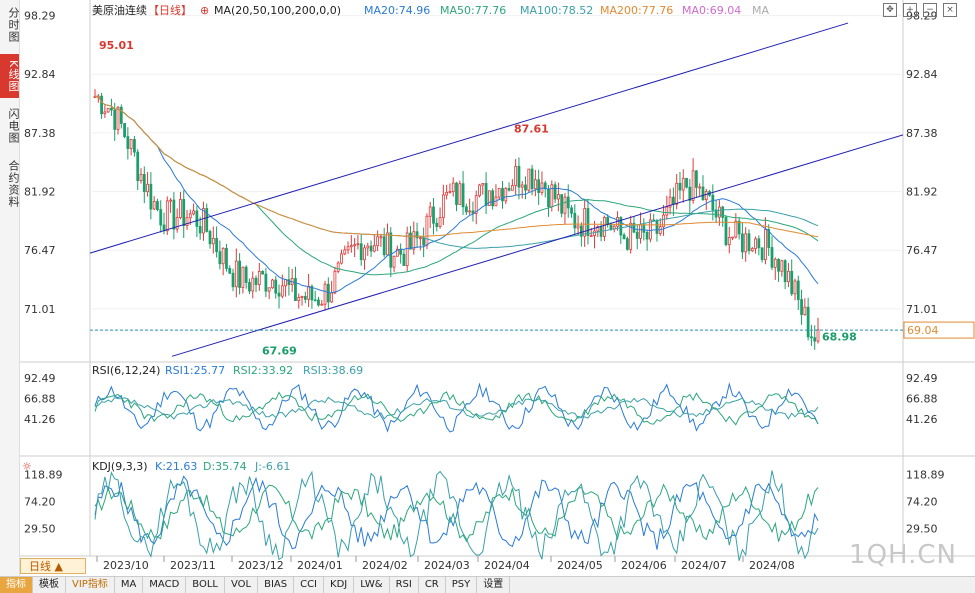  What do you see at coordinates (129, 585) in the screenshot?
I see `toolbar-tab-3: MA` at bounding box center [129, 585].